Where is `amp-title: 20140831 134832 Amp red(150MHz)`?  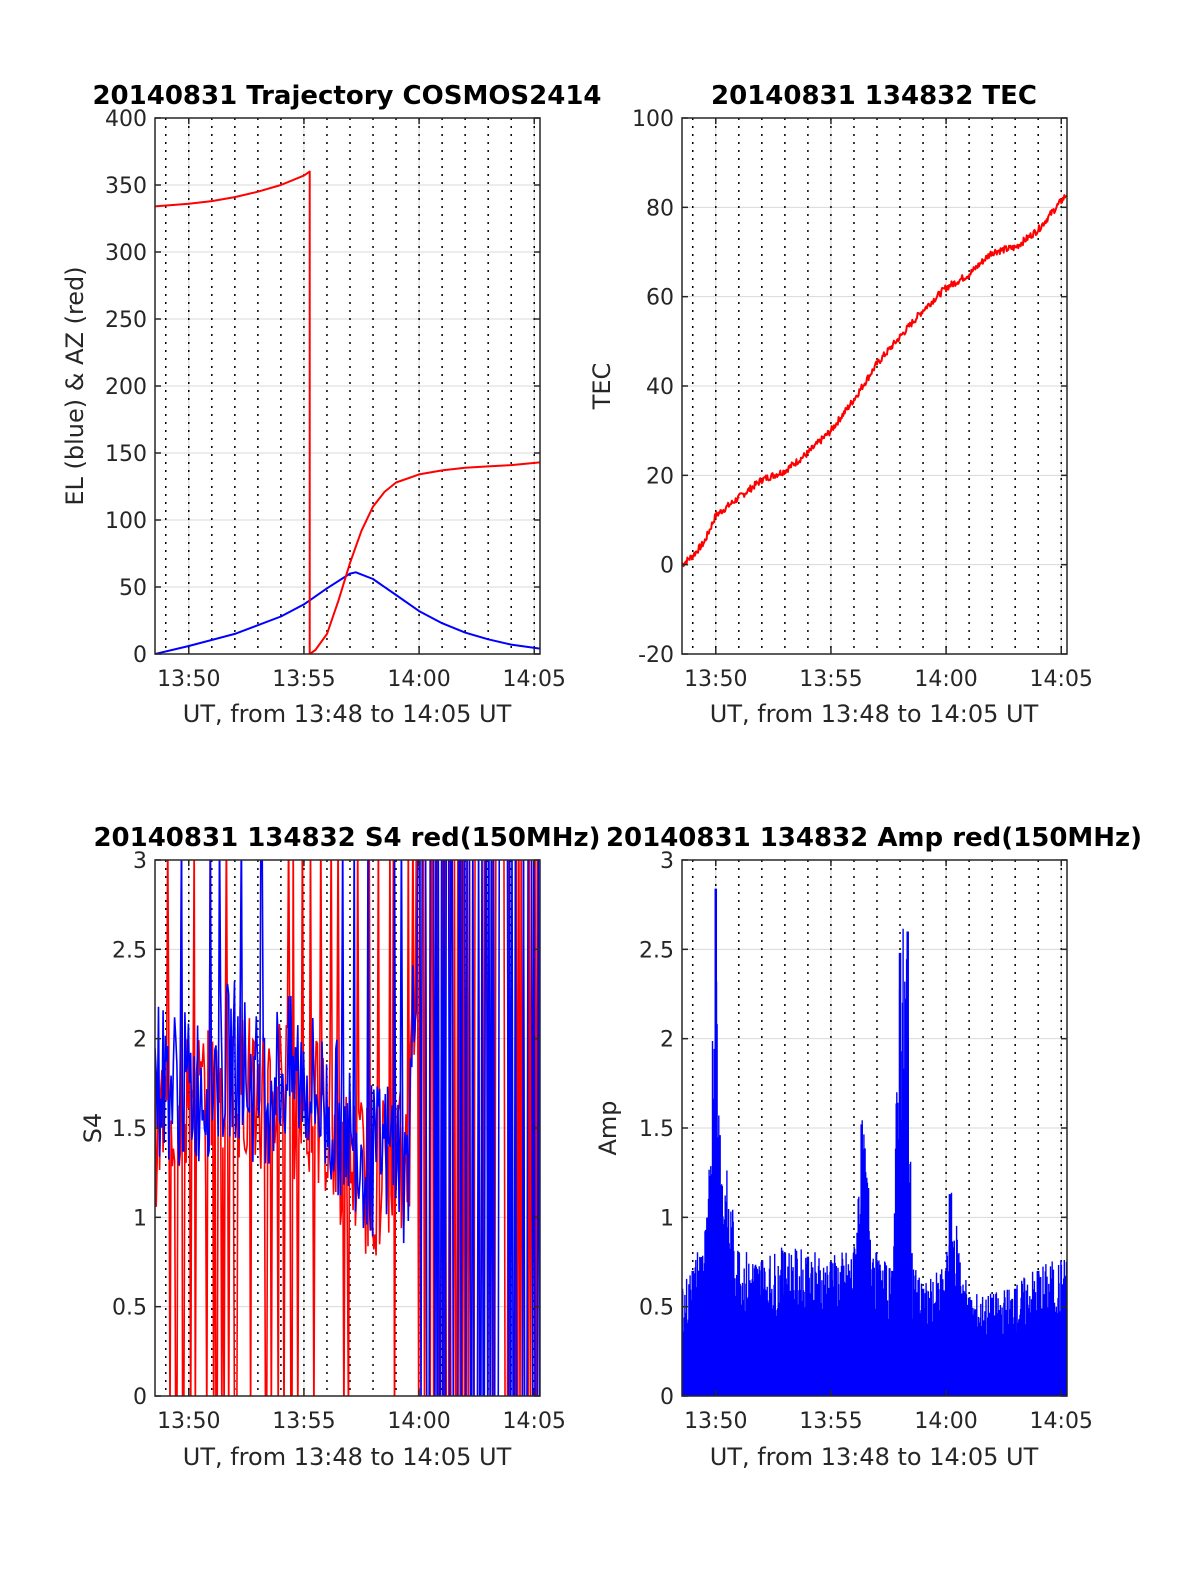 amp-title: 20140831 134832 Amp red(150MHz) is located at coordinates (874, 838).